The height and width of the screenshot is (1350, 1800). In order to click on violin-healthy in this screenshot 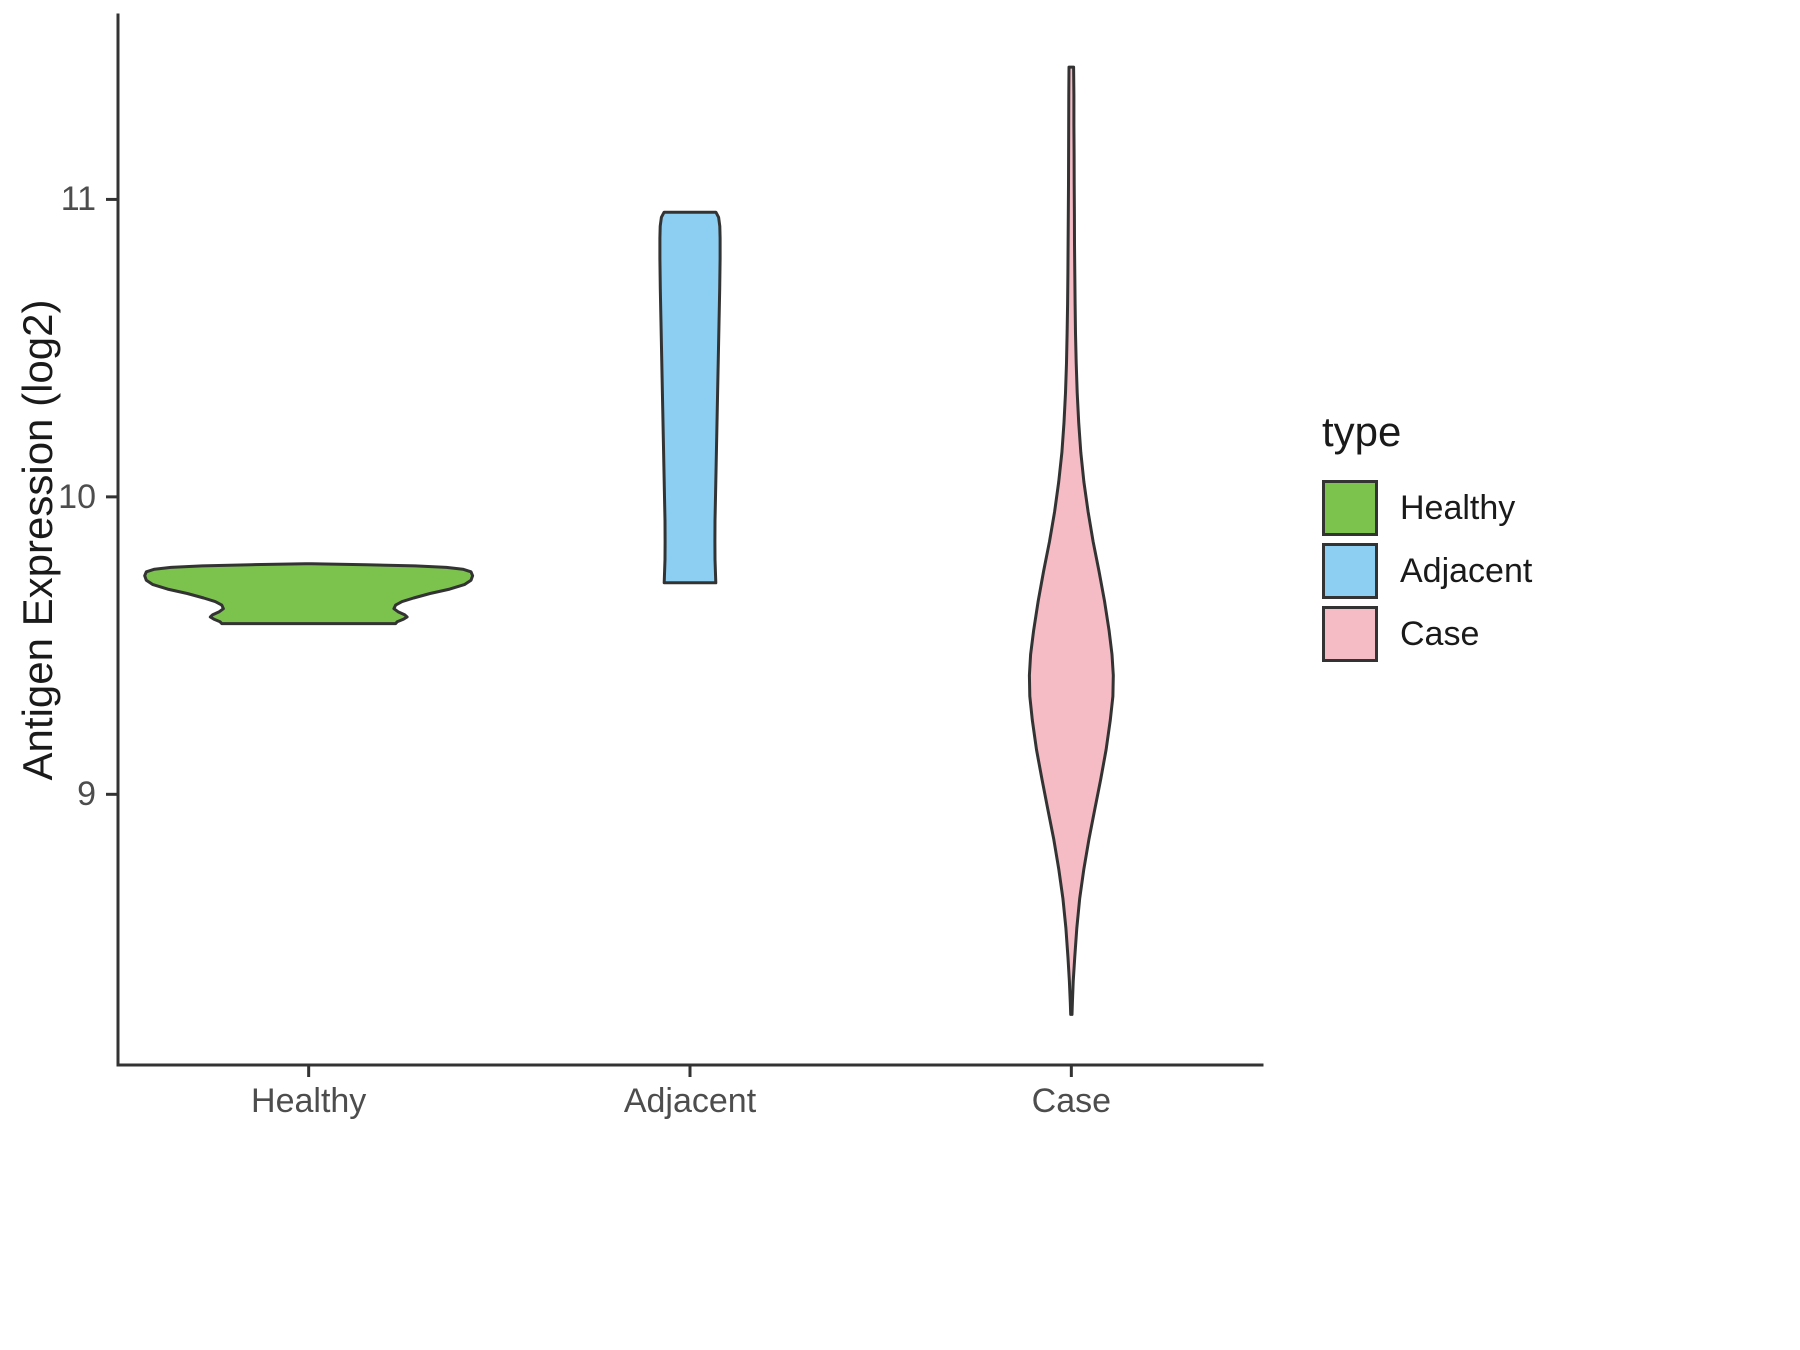, I will do `click(309, 594)`.